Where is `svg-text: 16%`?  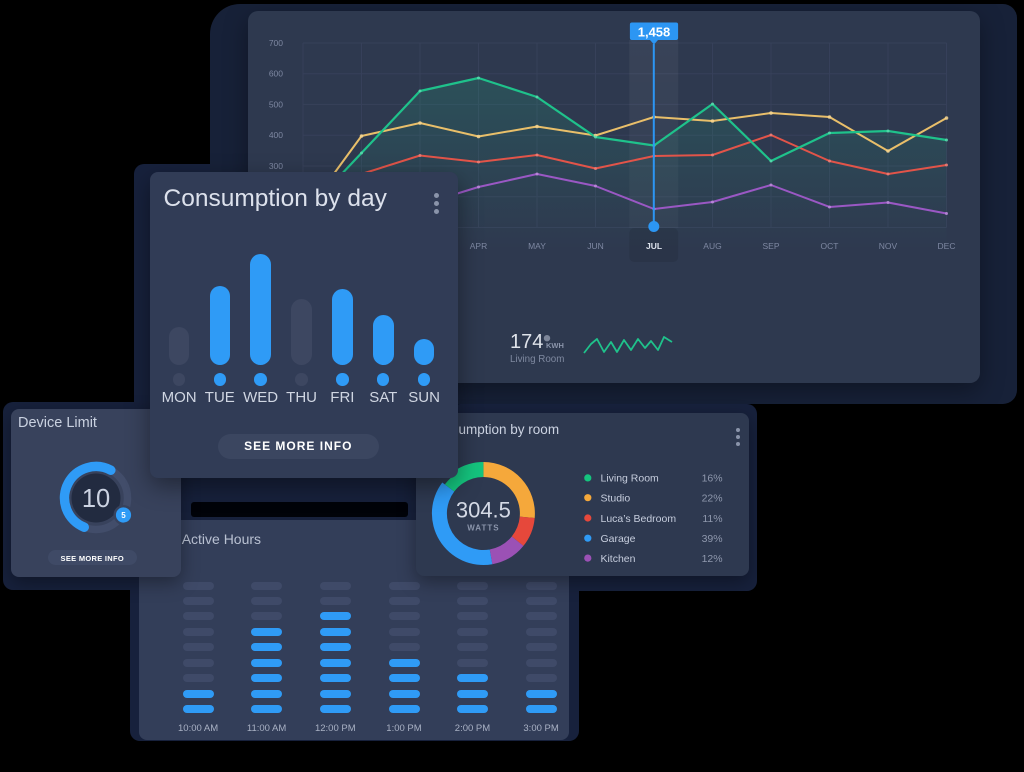
svg-text: 16% is located at coordinates (712, 478).